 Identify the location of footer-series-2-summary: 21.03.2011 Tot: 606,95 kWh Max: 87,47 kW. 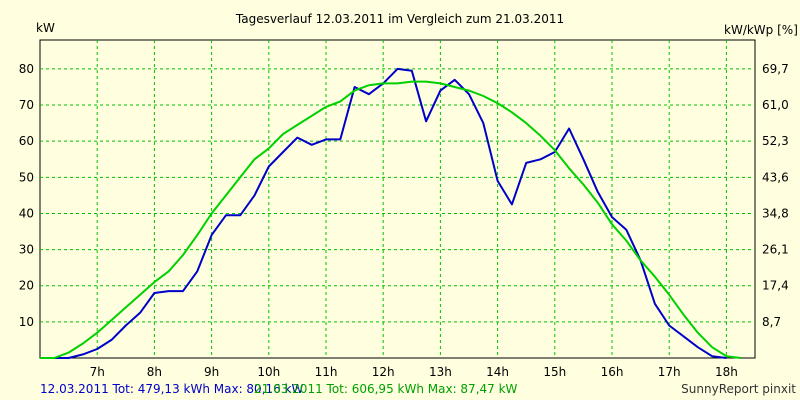
(386, 389).